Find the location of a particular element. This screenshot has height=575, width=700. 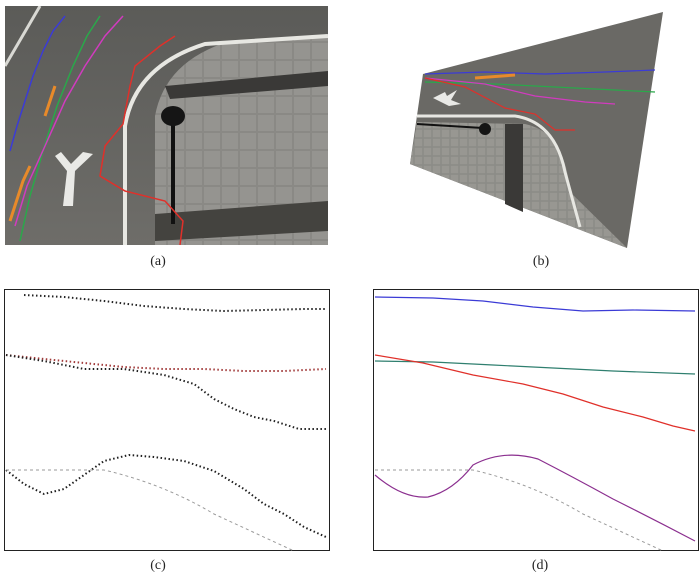

trajectory-teal is located at coordinates (535, 367).